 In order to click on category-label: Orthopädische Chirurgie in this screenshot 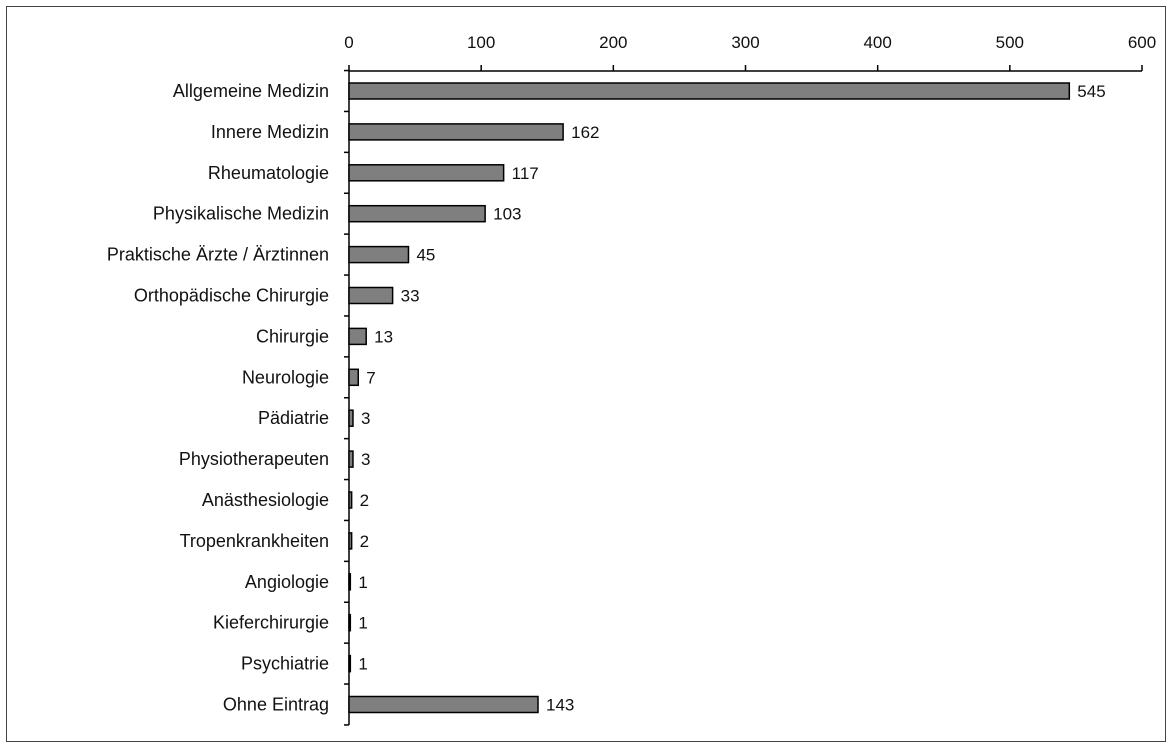, I will do `click(231, 296)`.